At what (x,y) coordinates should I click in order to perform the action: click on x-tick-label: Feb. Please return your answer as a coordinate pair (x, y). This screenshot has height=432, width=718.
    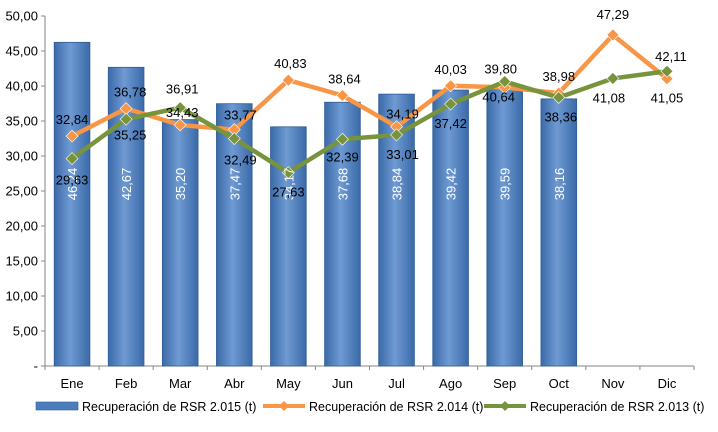
    Looking at the image, I should click on (126, 383).